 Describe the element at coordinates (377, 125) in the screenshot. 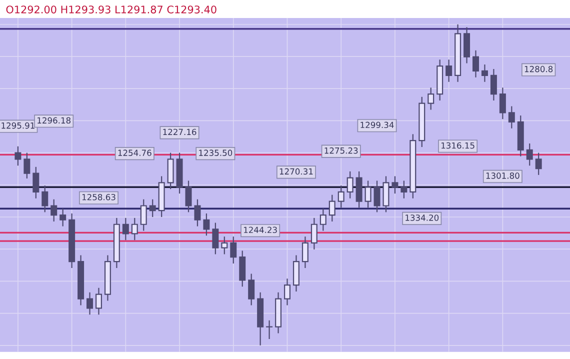

I see `annotation: 1299.34` at that location.